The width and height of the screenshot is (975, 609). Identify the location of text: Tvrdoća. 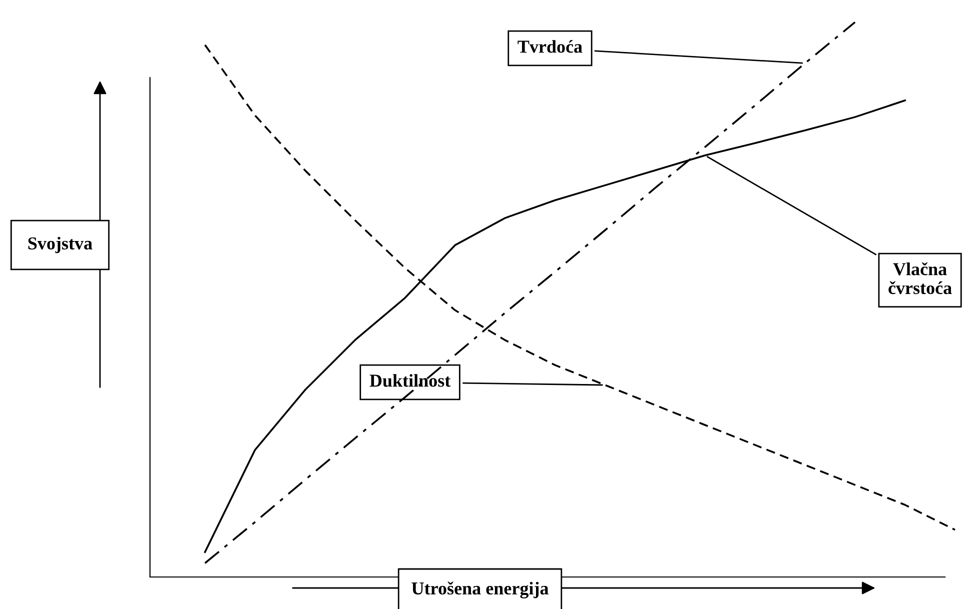
(550, 46).